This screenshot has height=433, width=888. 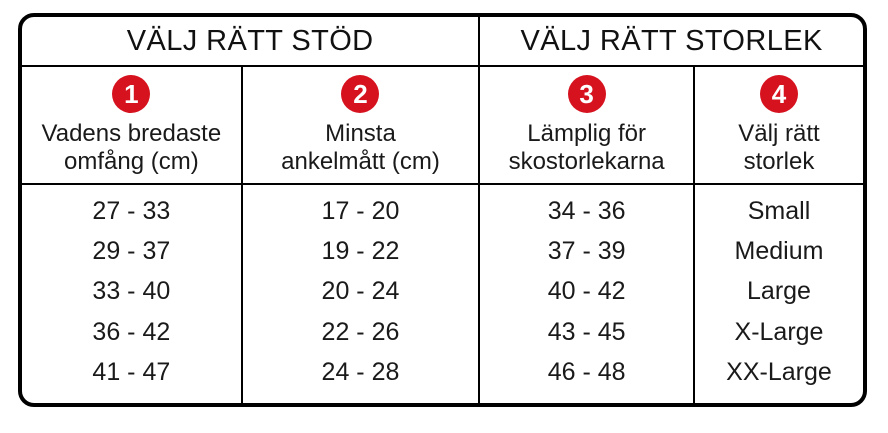 I want to click on table-cell: 43 - 45, so click(x=586, y=331).